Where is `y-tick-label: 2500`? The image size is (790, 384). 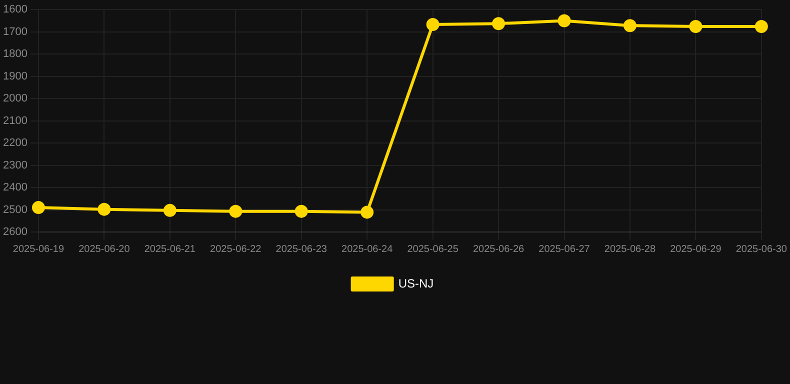
y-tick-label: 2500 is located at coordinates (15, 210).